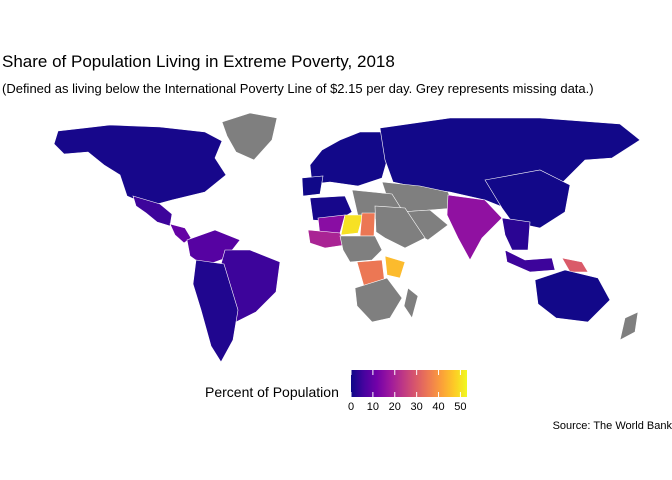 This screenshot has height=480, width=672. I want to click on region-australia, so click(572, 296).